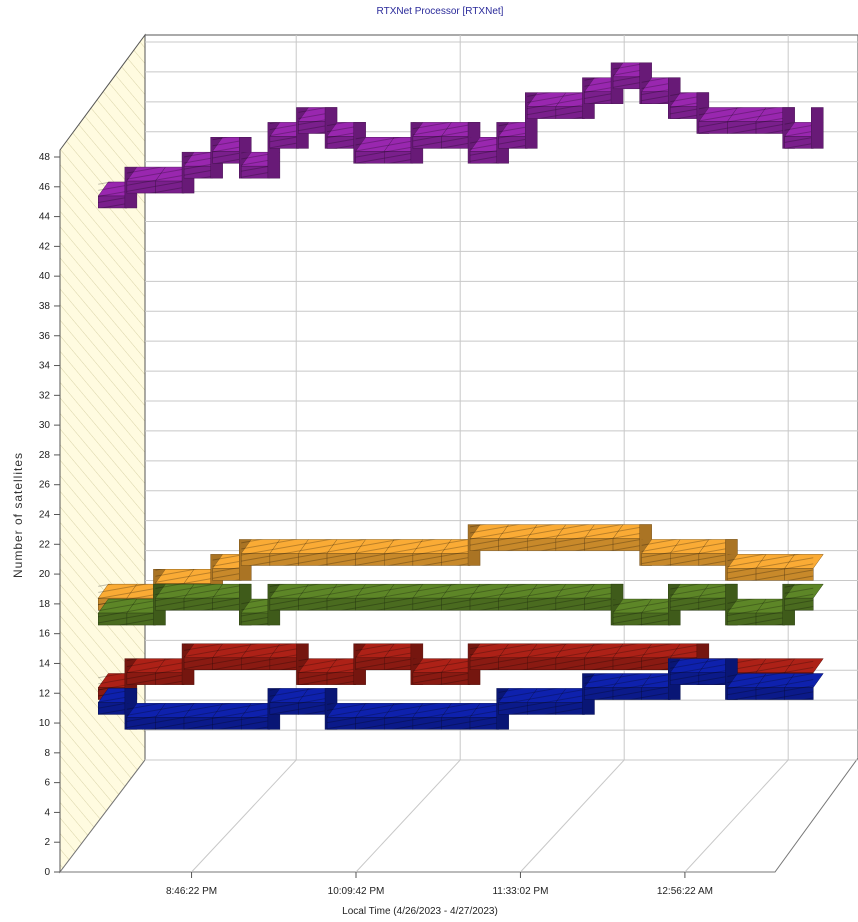 Image resolution: width=858 pixels, height=922 pixels. I want to click on y-tick-label: 42, so click(45, 246).